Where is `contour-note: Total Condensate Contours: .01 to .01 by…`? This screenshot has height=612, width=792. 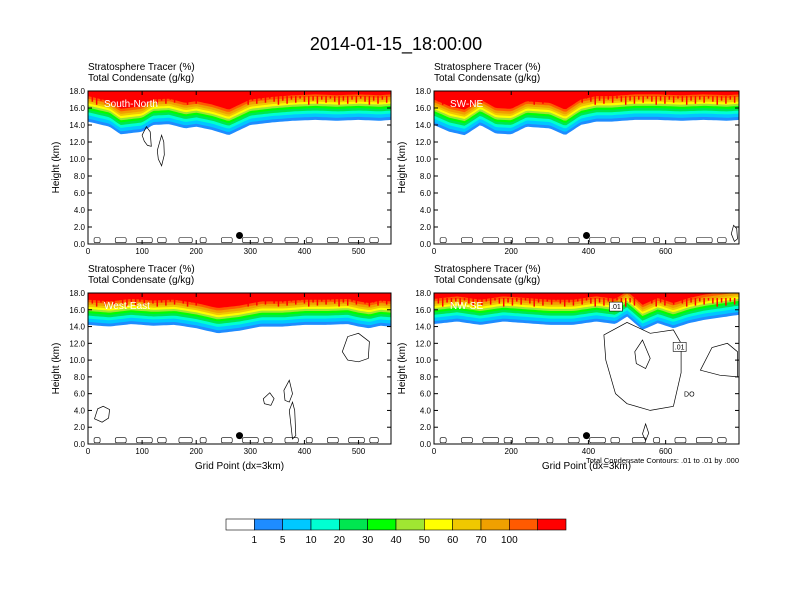
contour-note: Total Condensate Contours: .01 to .01 by… is located at coordinates (662, 460).